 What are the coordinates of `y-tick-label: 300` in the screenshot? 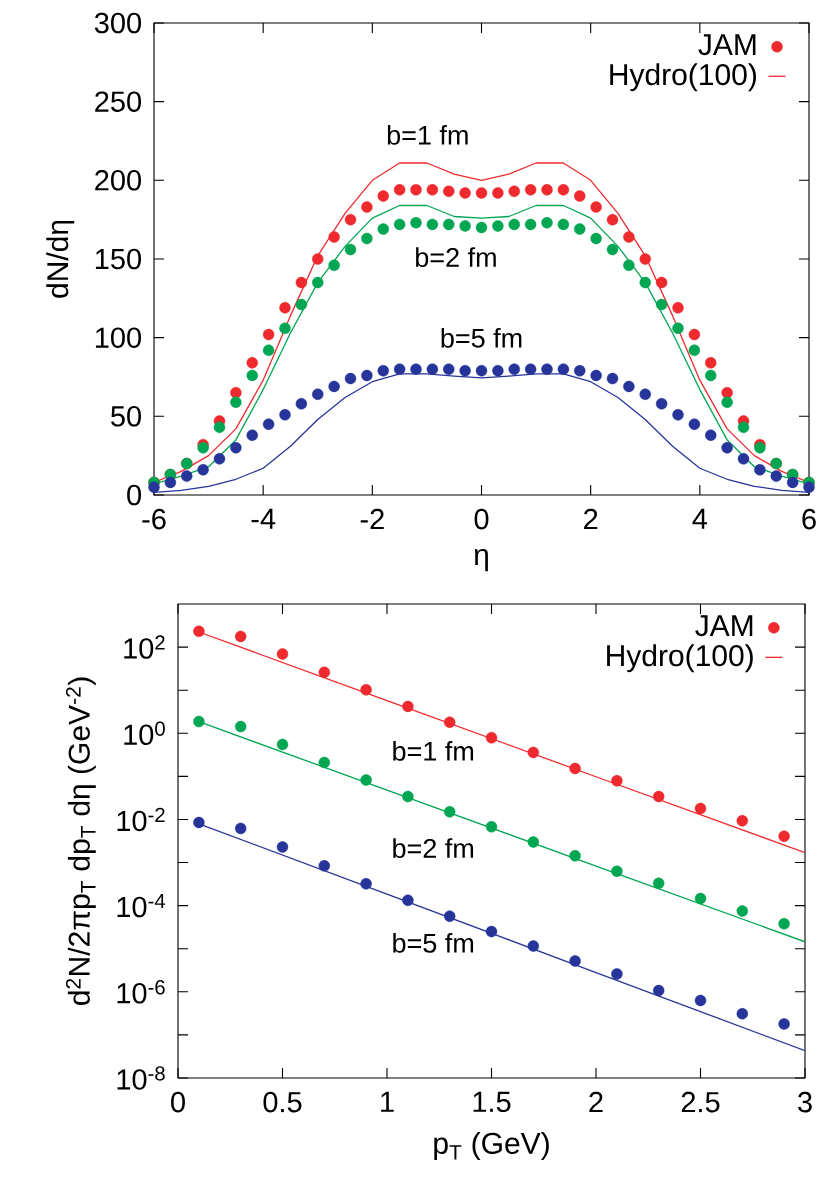 It's located at (117, 23).